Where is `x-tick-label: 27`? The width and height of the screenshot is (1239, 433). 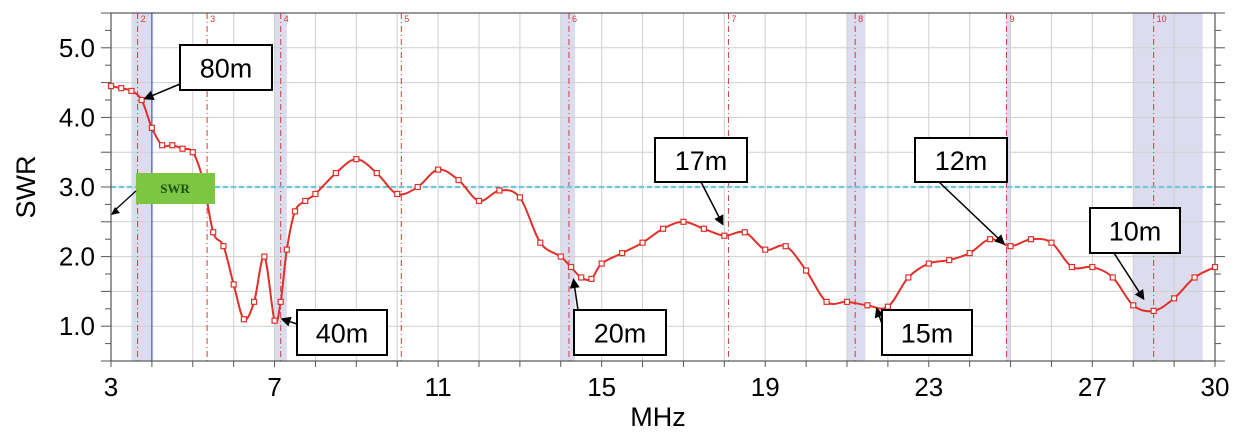 x-tick-label: 27 is located at coordinates (1092, 387).